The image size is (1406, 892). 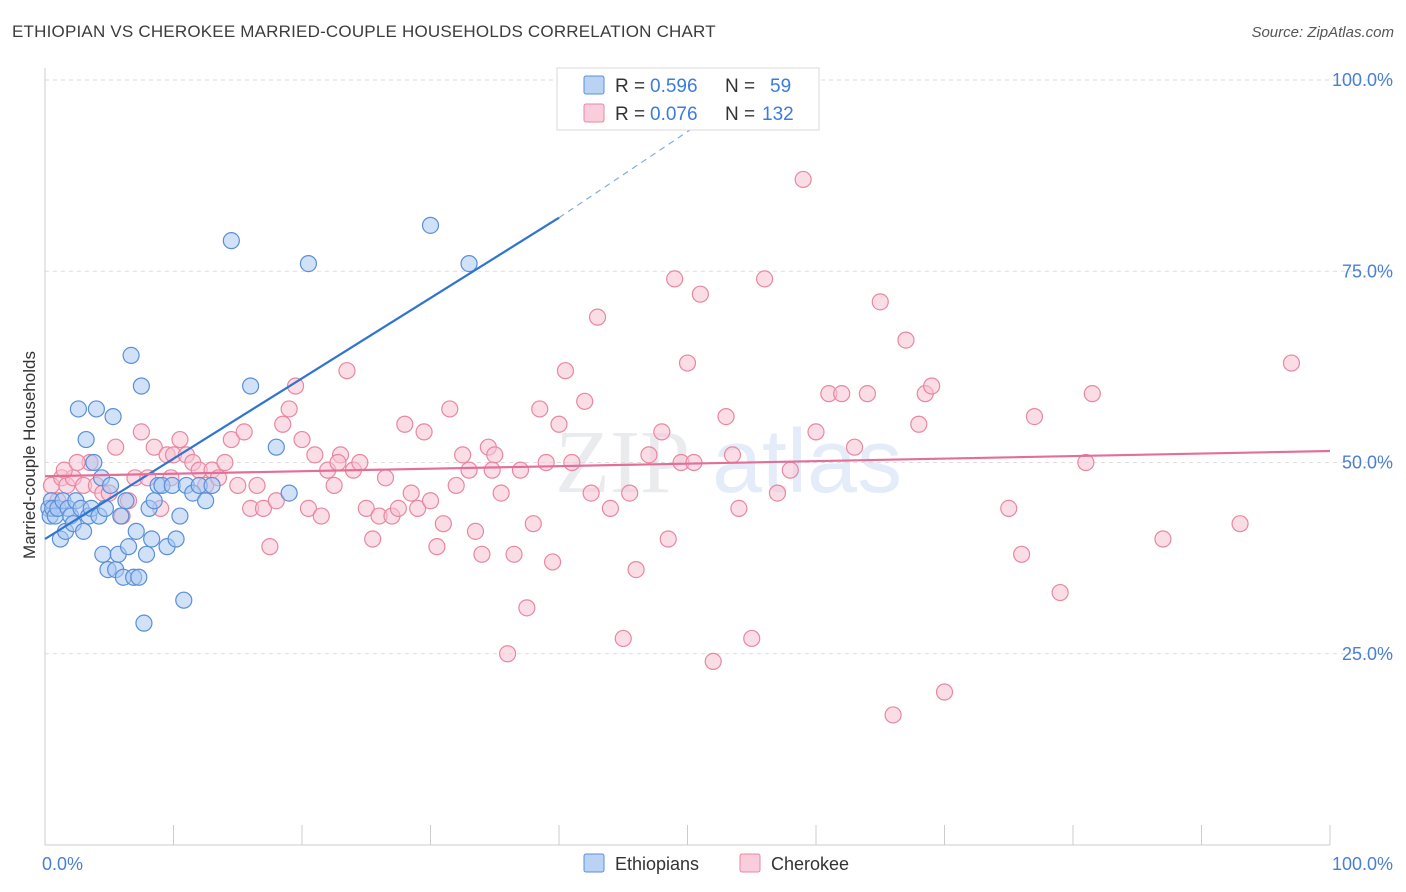 What do you see at coordinates (1367, 654) in the screenshot?
I see `y-tick-label-25: 25.0%` at bounding box center [1367, 654].